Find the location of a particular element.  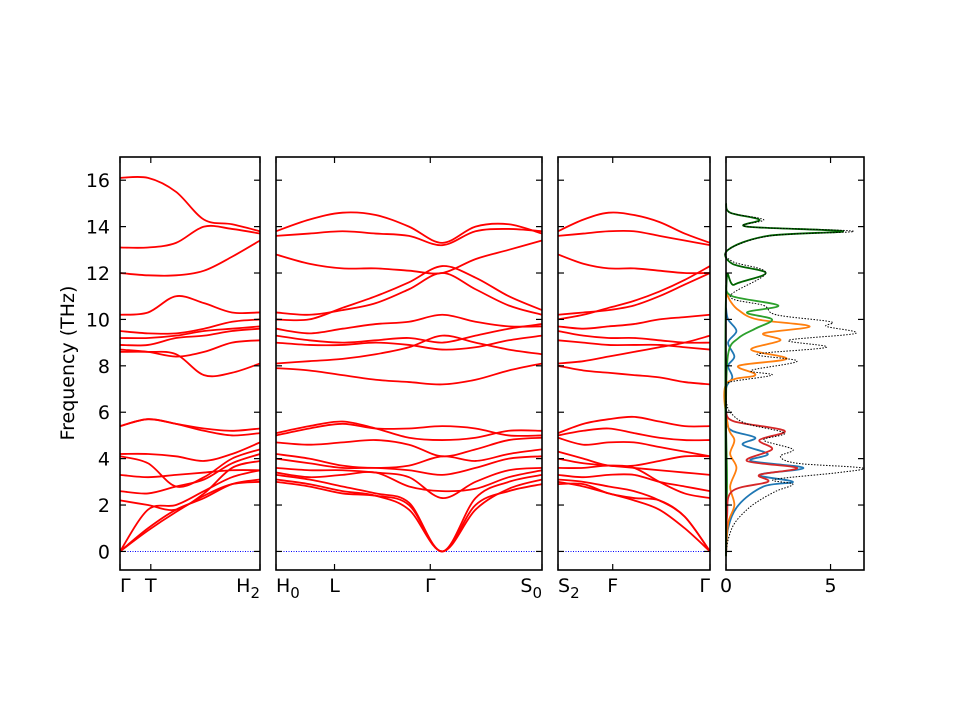

band-panel-3: S2 F Γ is located at coordinates (634, 379).